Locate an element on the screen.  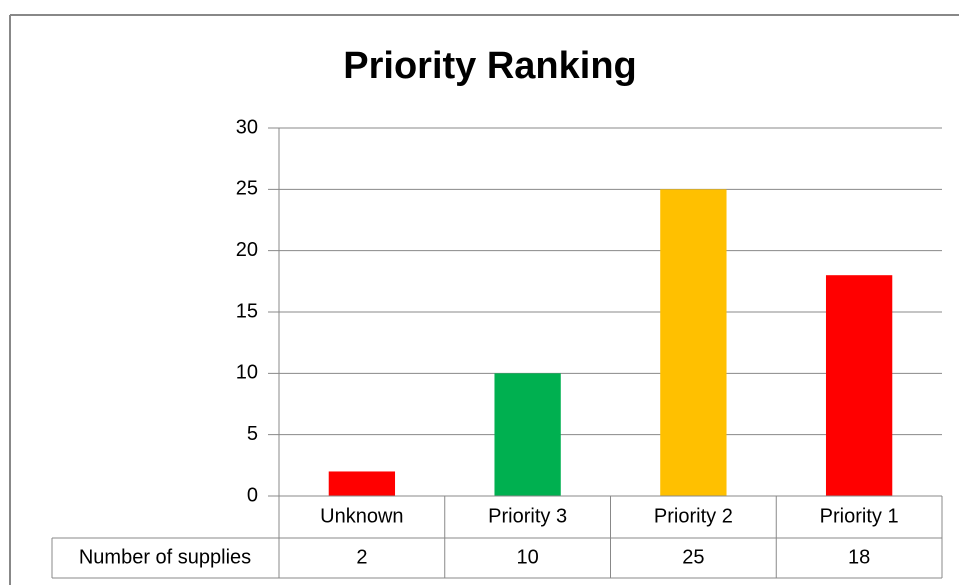
y-tick-label: 30 is located at coordinates (247, 127).